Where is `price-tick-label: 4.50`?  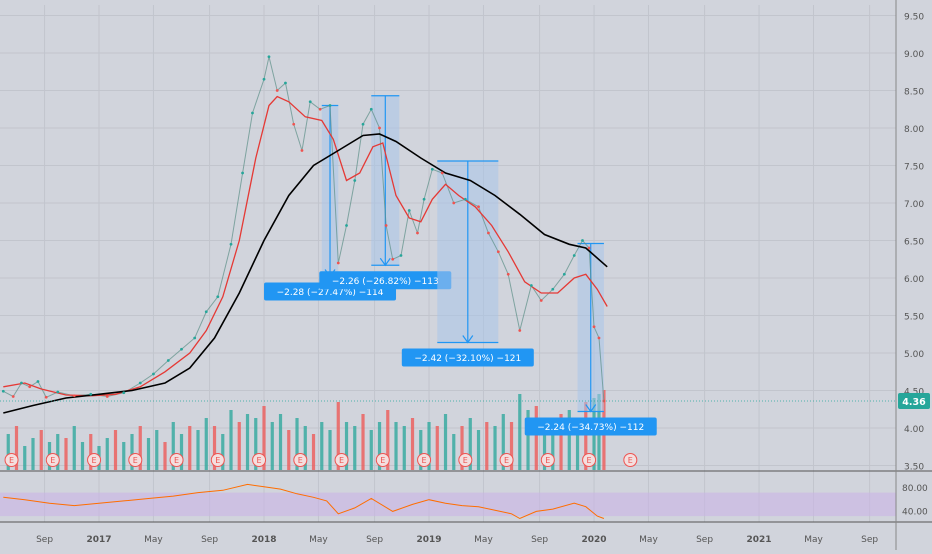
price-tick-label: 4.50 is located at coordinates (914, 393).